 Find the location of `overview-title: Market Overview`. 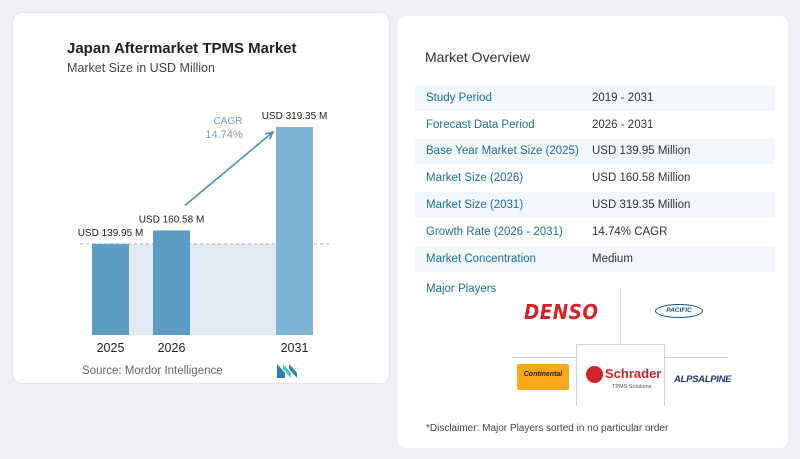

overview-title: Market Overview is located at coordinates (478, 57).